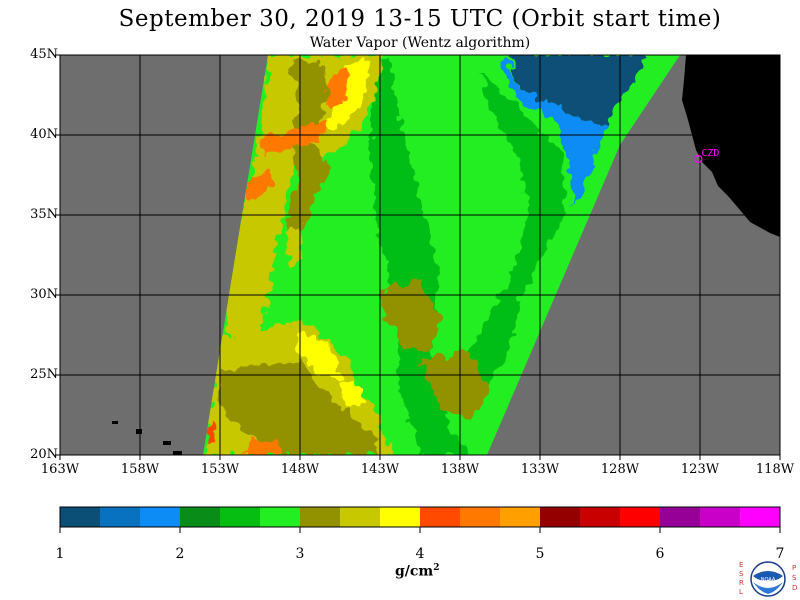  What do you see at coordinates (140, 469) in the screenshot?
I see `longitude-label: 158W` at bounding box center [140, 469].